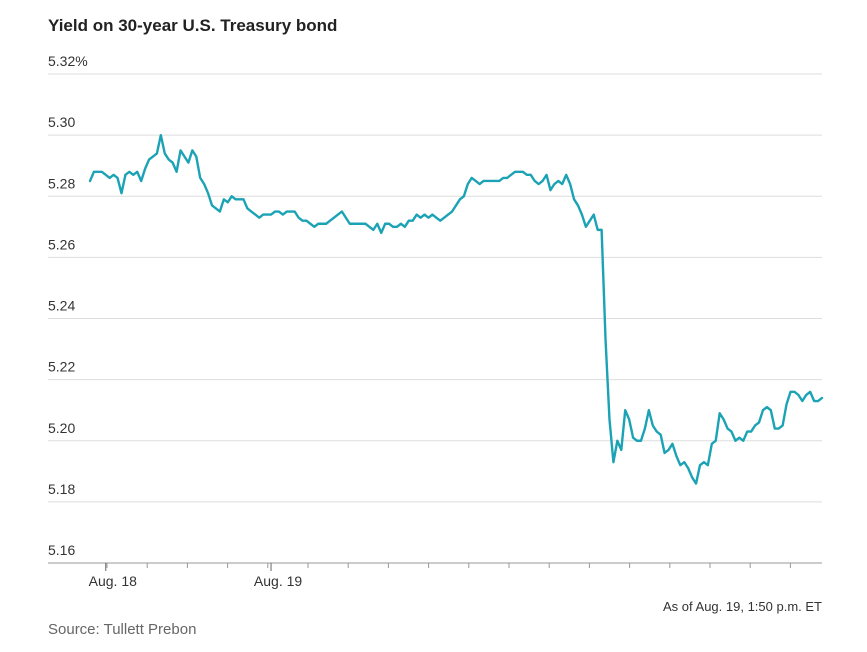 The width and height of the screenshot is (867, 652). What do you see at coordinates (61, 367) in the screenshot?
I see `y-tick-label: 5.22` at bounding box center [61, 367].